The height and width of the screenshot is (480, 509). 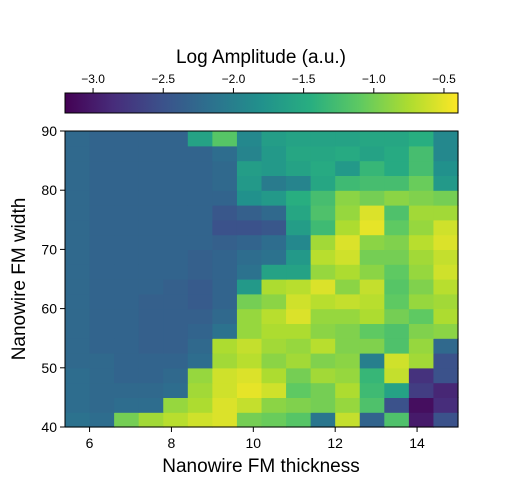 I want to click on colorbar-tick-label: −2.0, so click(x=234, y=79).